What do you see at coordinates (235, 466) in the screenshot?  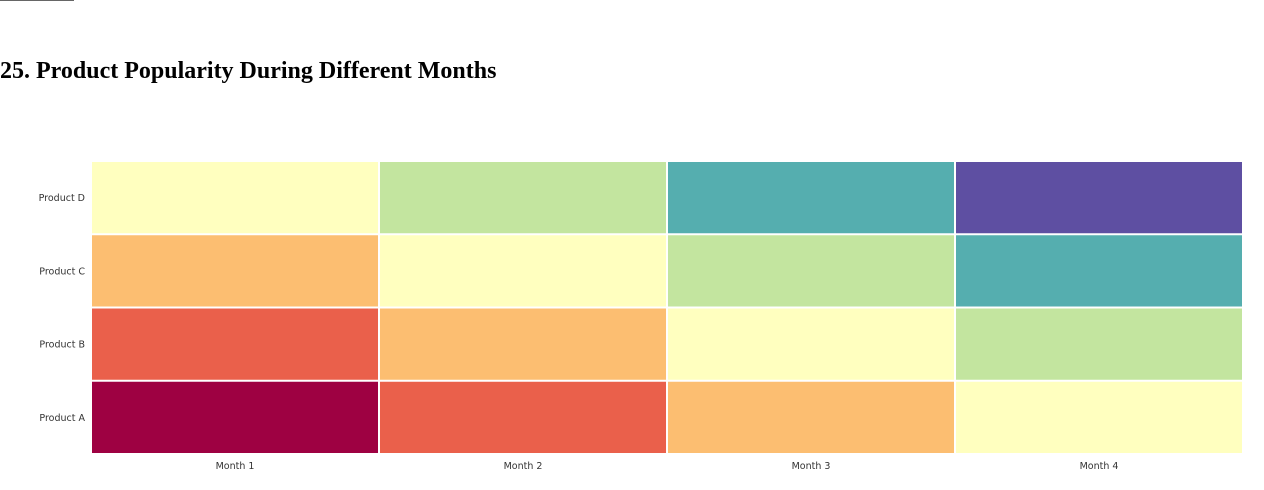 I see `x-tick-label: Month 1` at bounding box center [235, 466].